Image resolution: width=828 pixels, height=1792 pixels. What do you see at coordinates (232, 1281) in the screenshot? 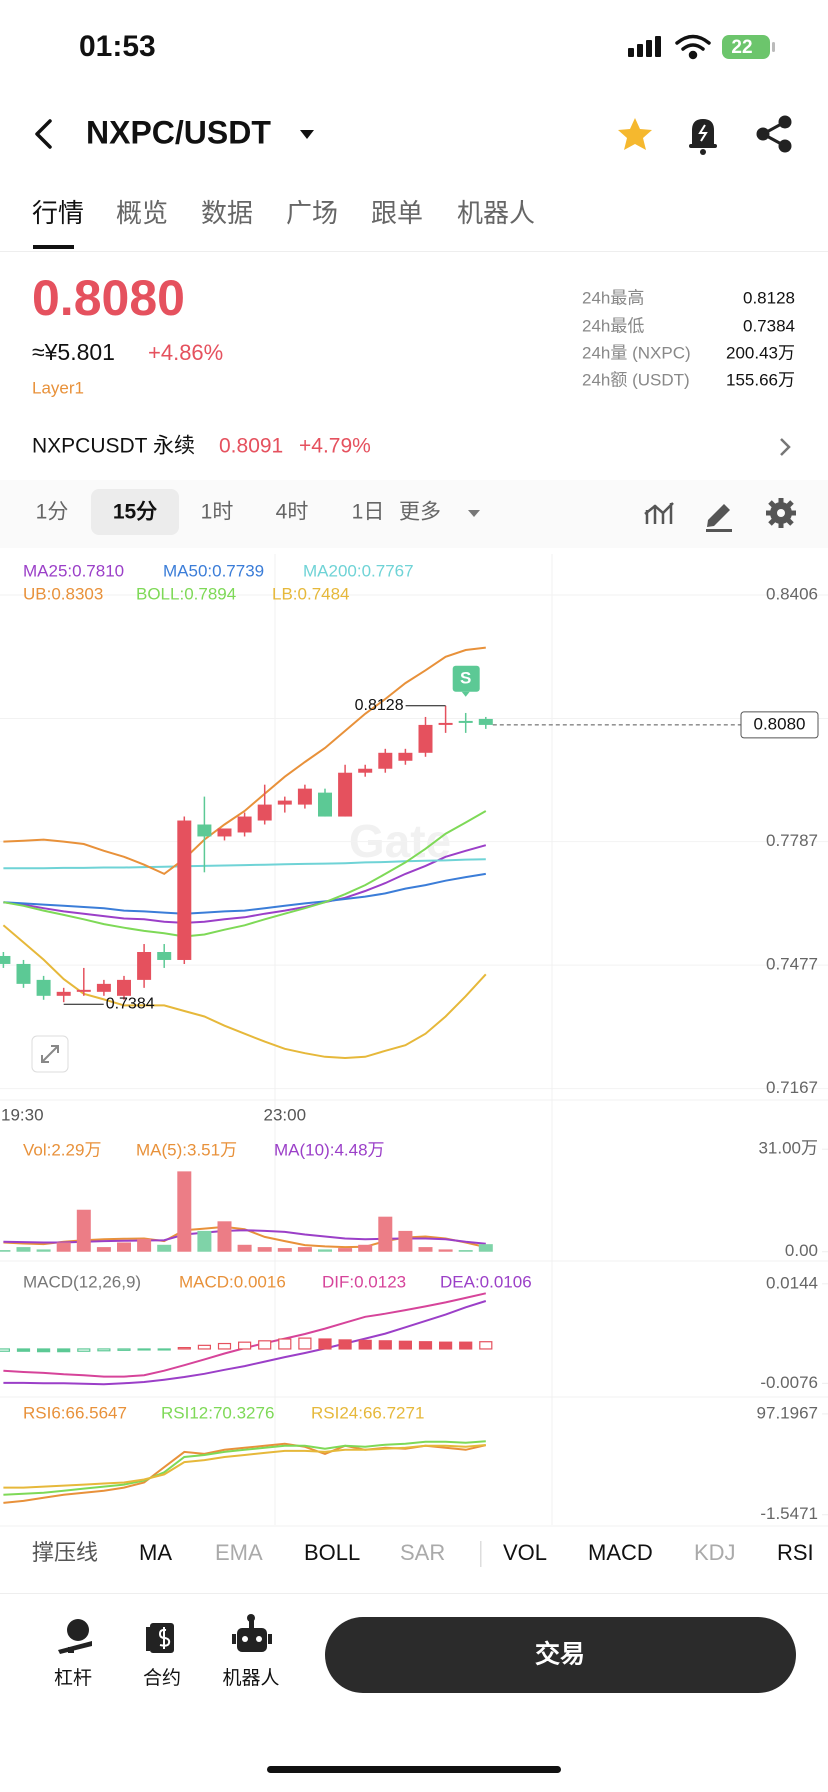
I see `macd-label: MACD:0.0016` at bounding box center [232, 1281].